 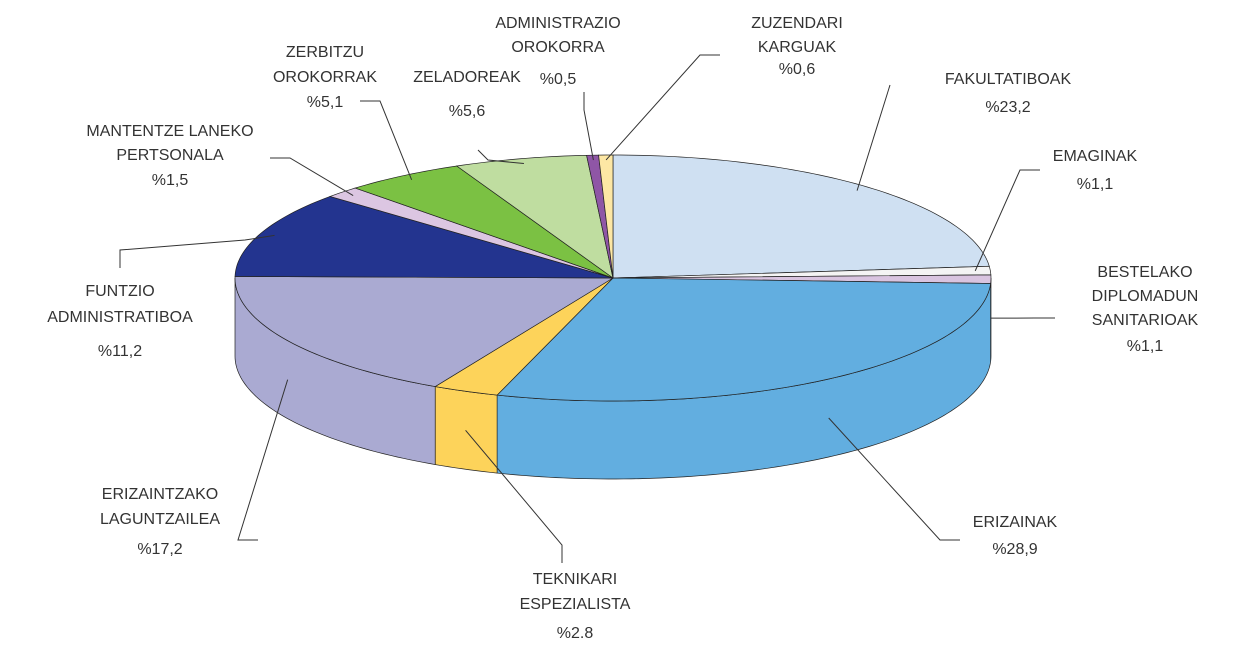 What do you see at coordinates (1095, 156) in the screenshot?
I see `slice-label: EMAGINAK` at bounding box center [1095, 156].